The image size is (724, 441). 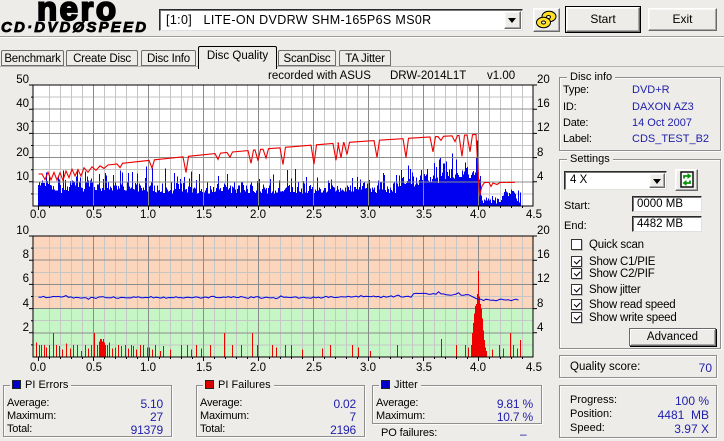 I want to click on svg-text: 40, so click(x=22, y=104).